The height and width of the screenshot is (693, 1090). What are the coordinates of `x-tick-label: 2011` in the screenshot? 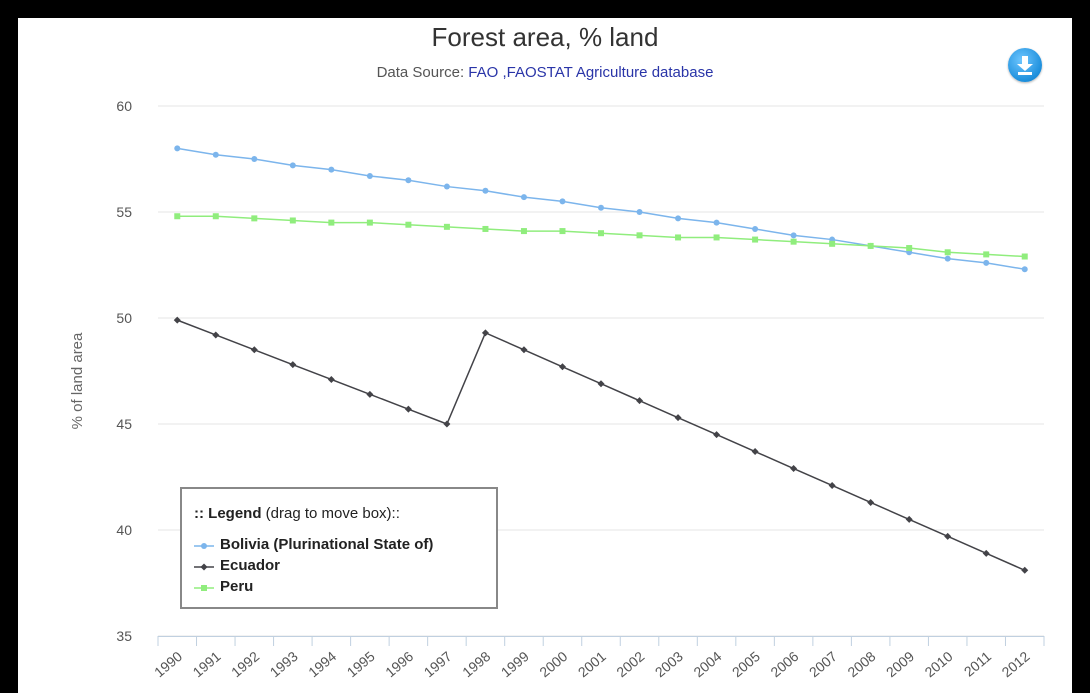 It's located at (978, 664).